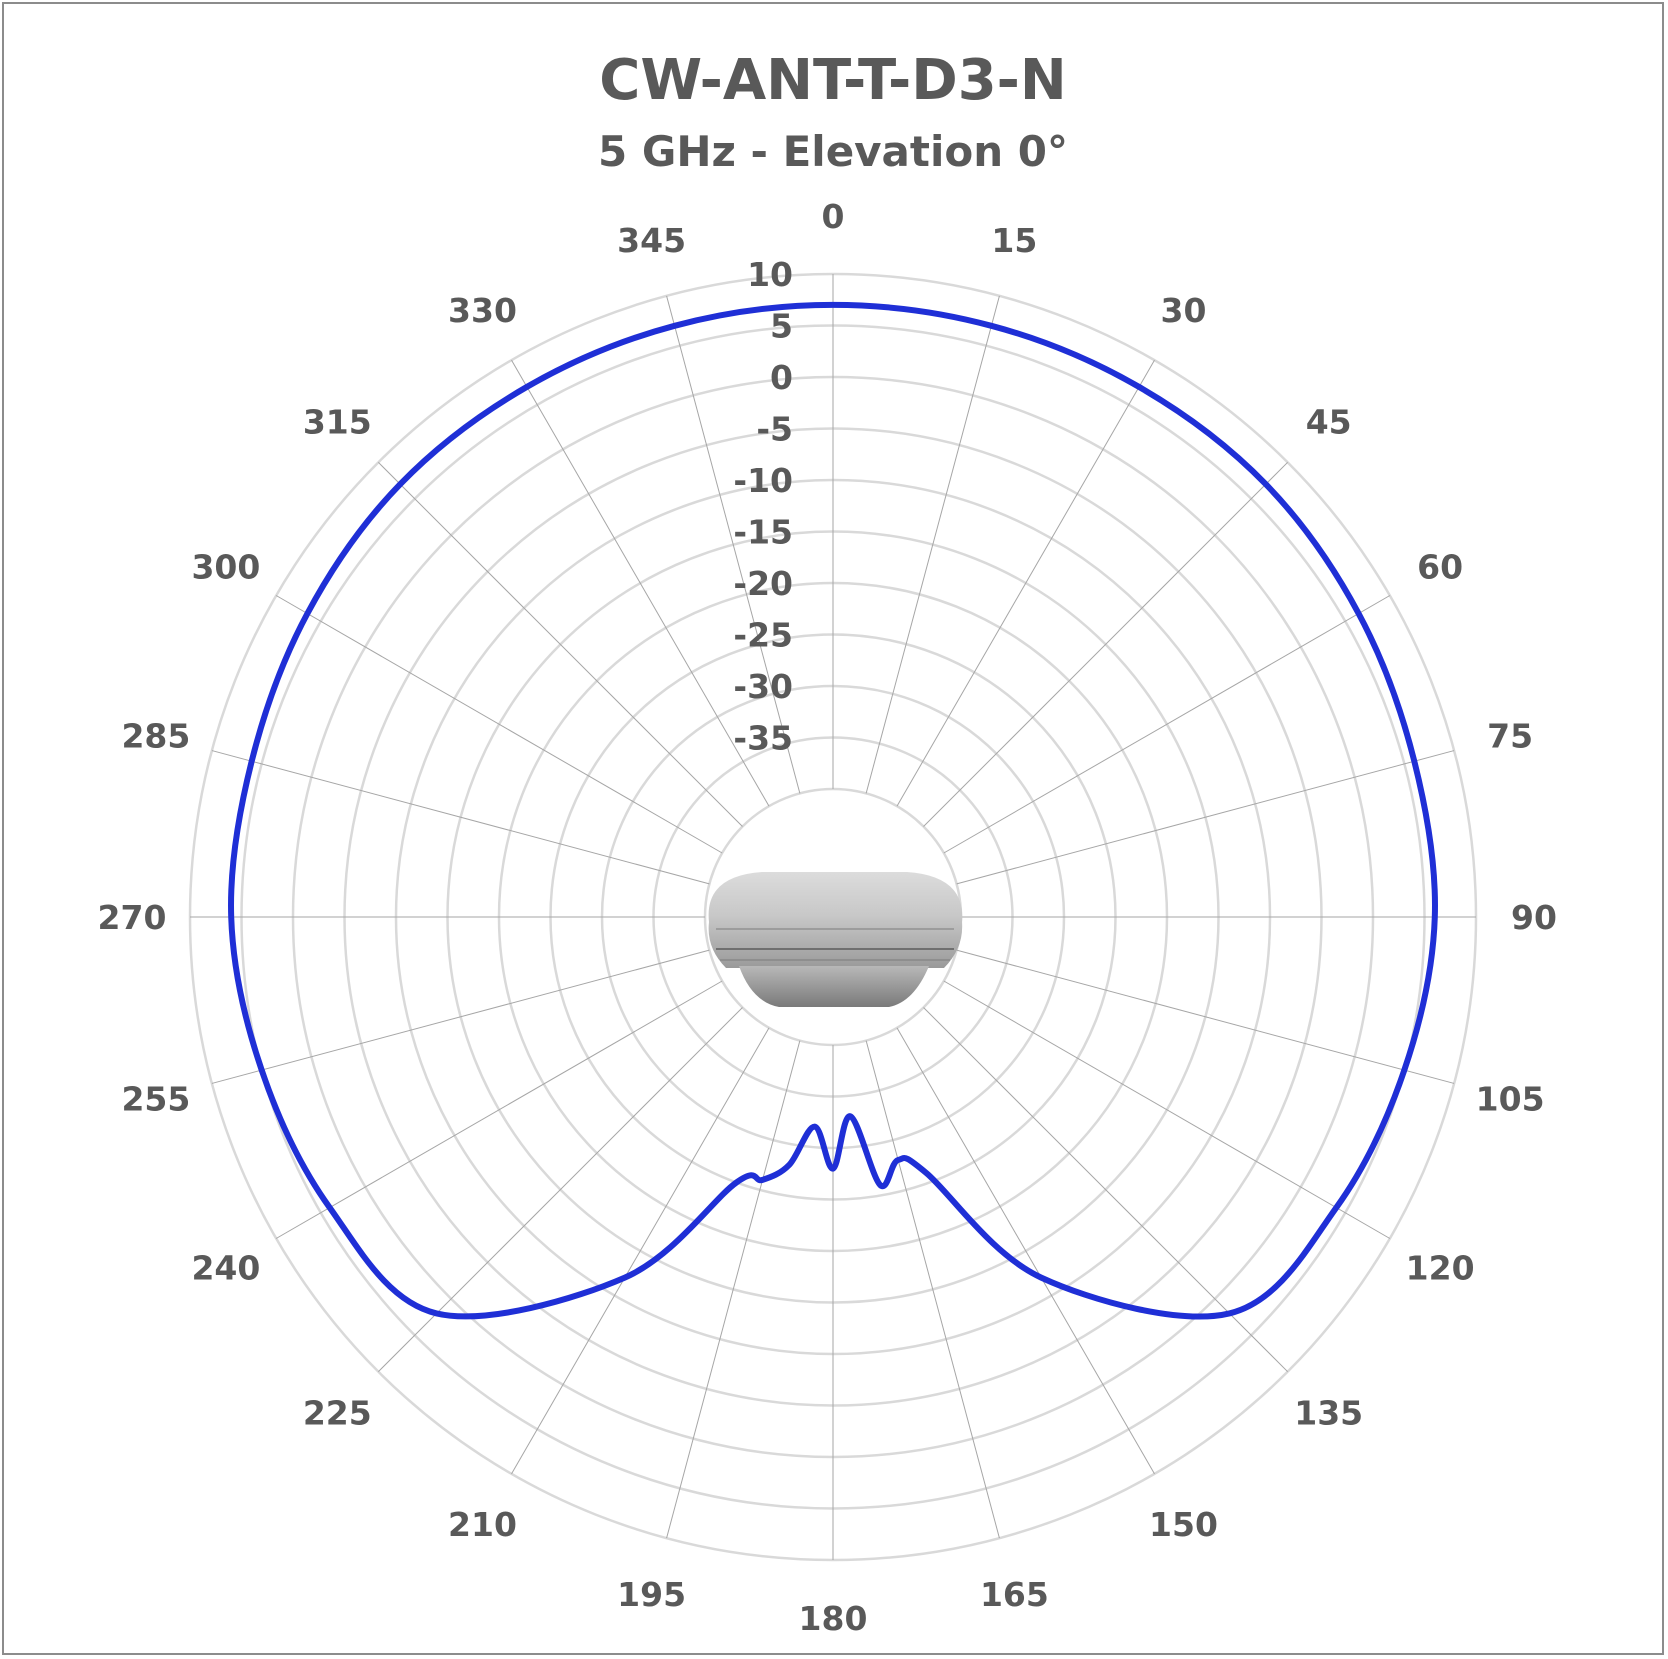  What do you see at coordinates (835, 939) in the screenshot?
I see `antenna-device-image` at bounding box center [835, 939].